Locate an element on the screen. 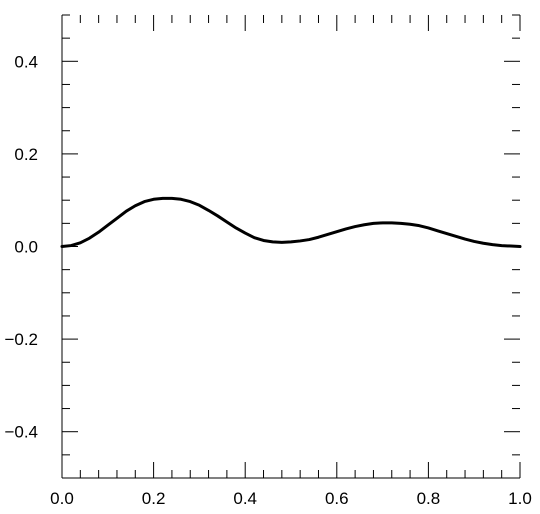 Image resolution: width=540 pixels, height=514 pixels. series-line is located at coordinates (291, 222).